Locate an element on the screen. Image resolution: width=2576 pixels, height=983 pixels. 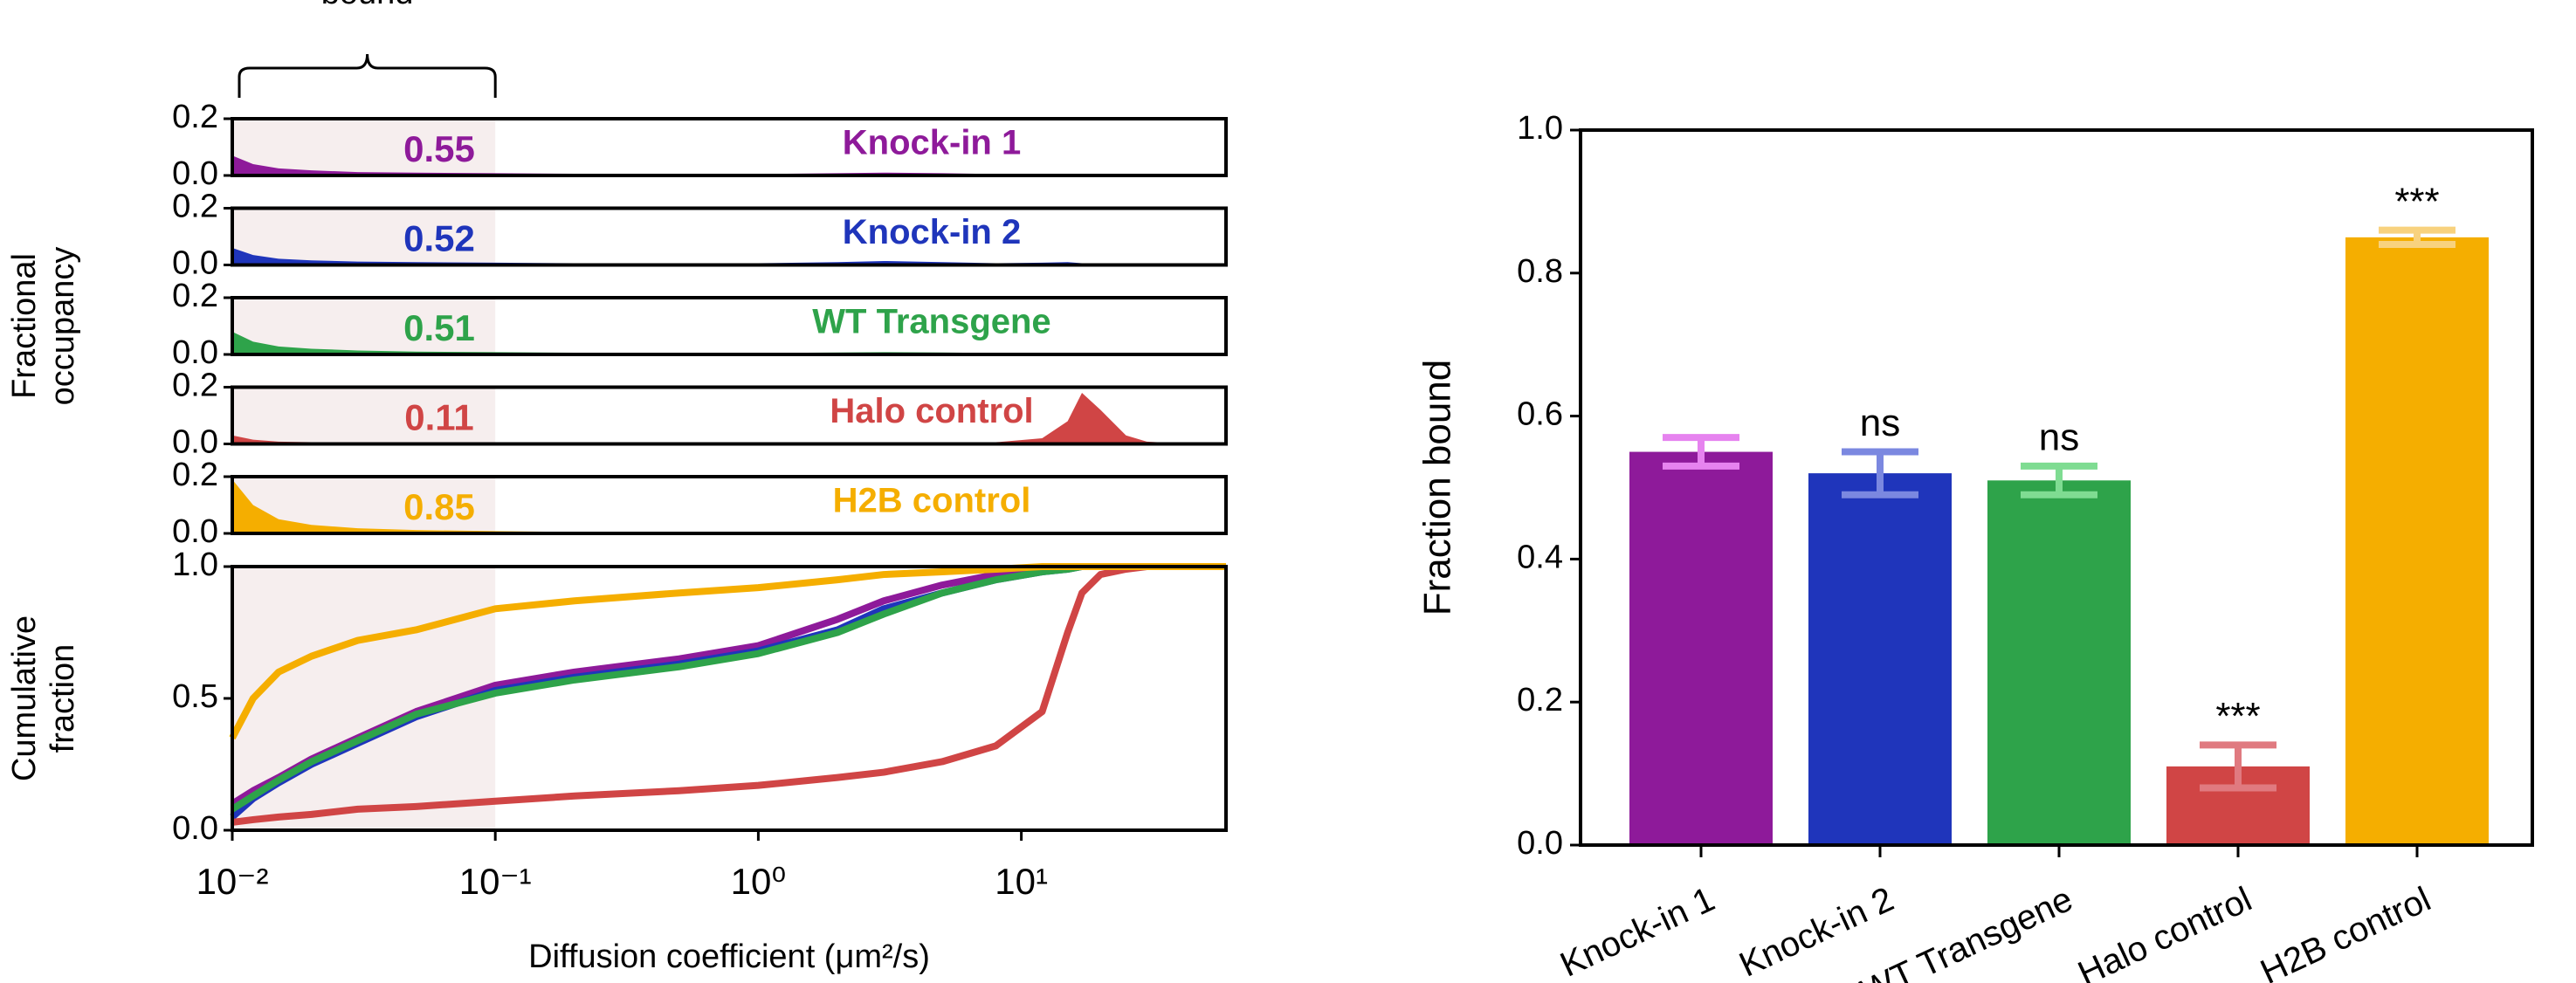
x-tick-label: Halo control is located at coordinates (2164, 931).